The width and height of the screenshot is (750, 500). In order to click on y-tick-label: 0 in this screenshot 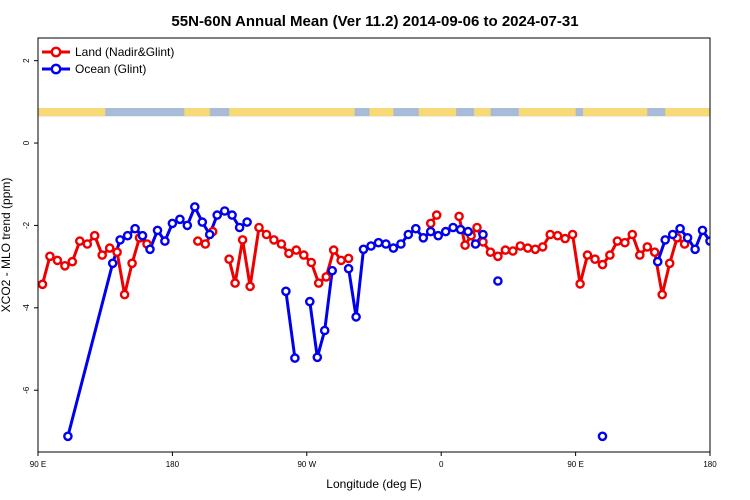, I will do `click(26, 142)`.